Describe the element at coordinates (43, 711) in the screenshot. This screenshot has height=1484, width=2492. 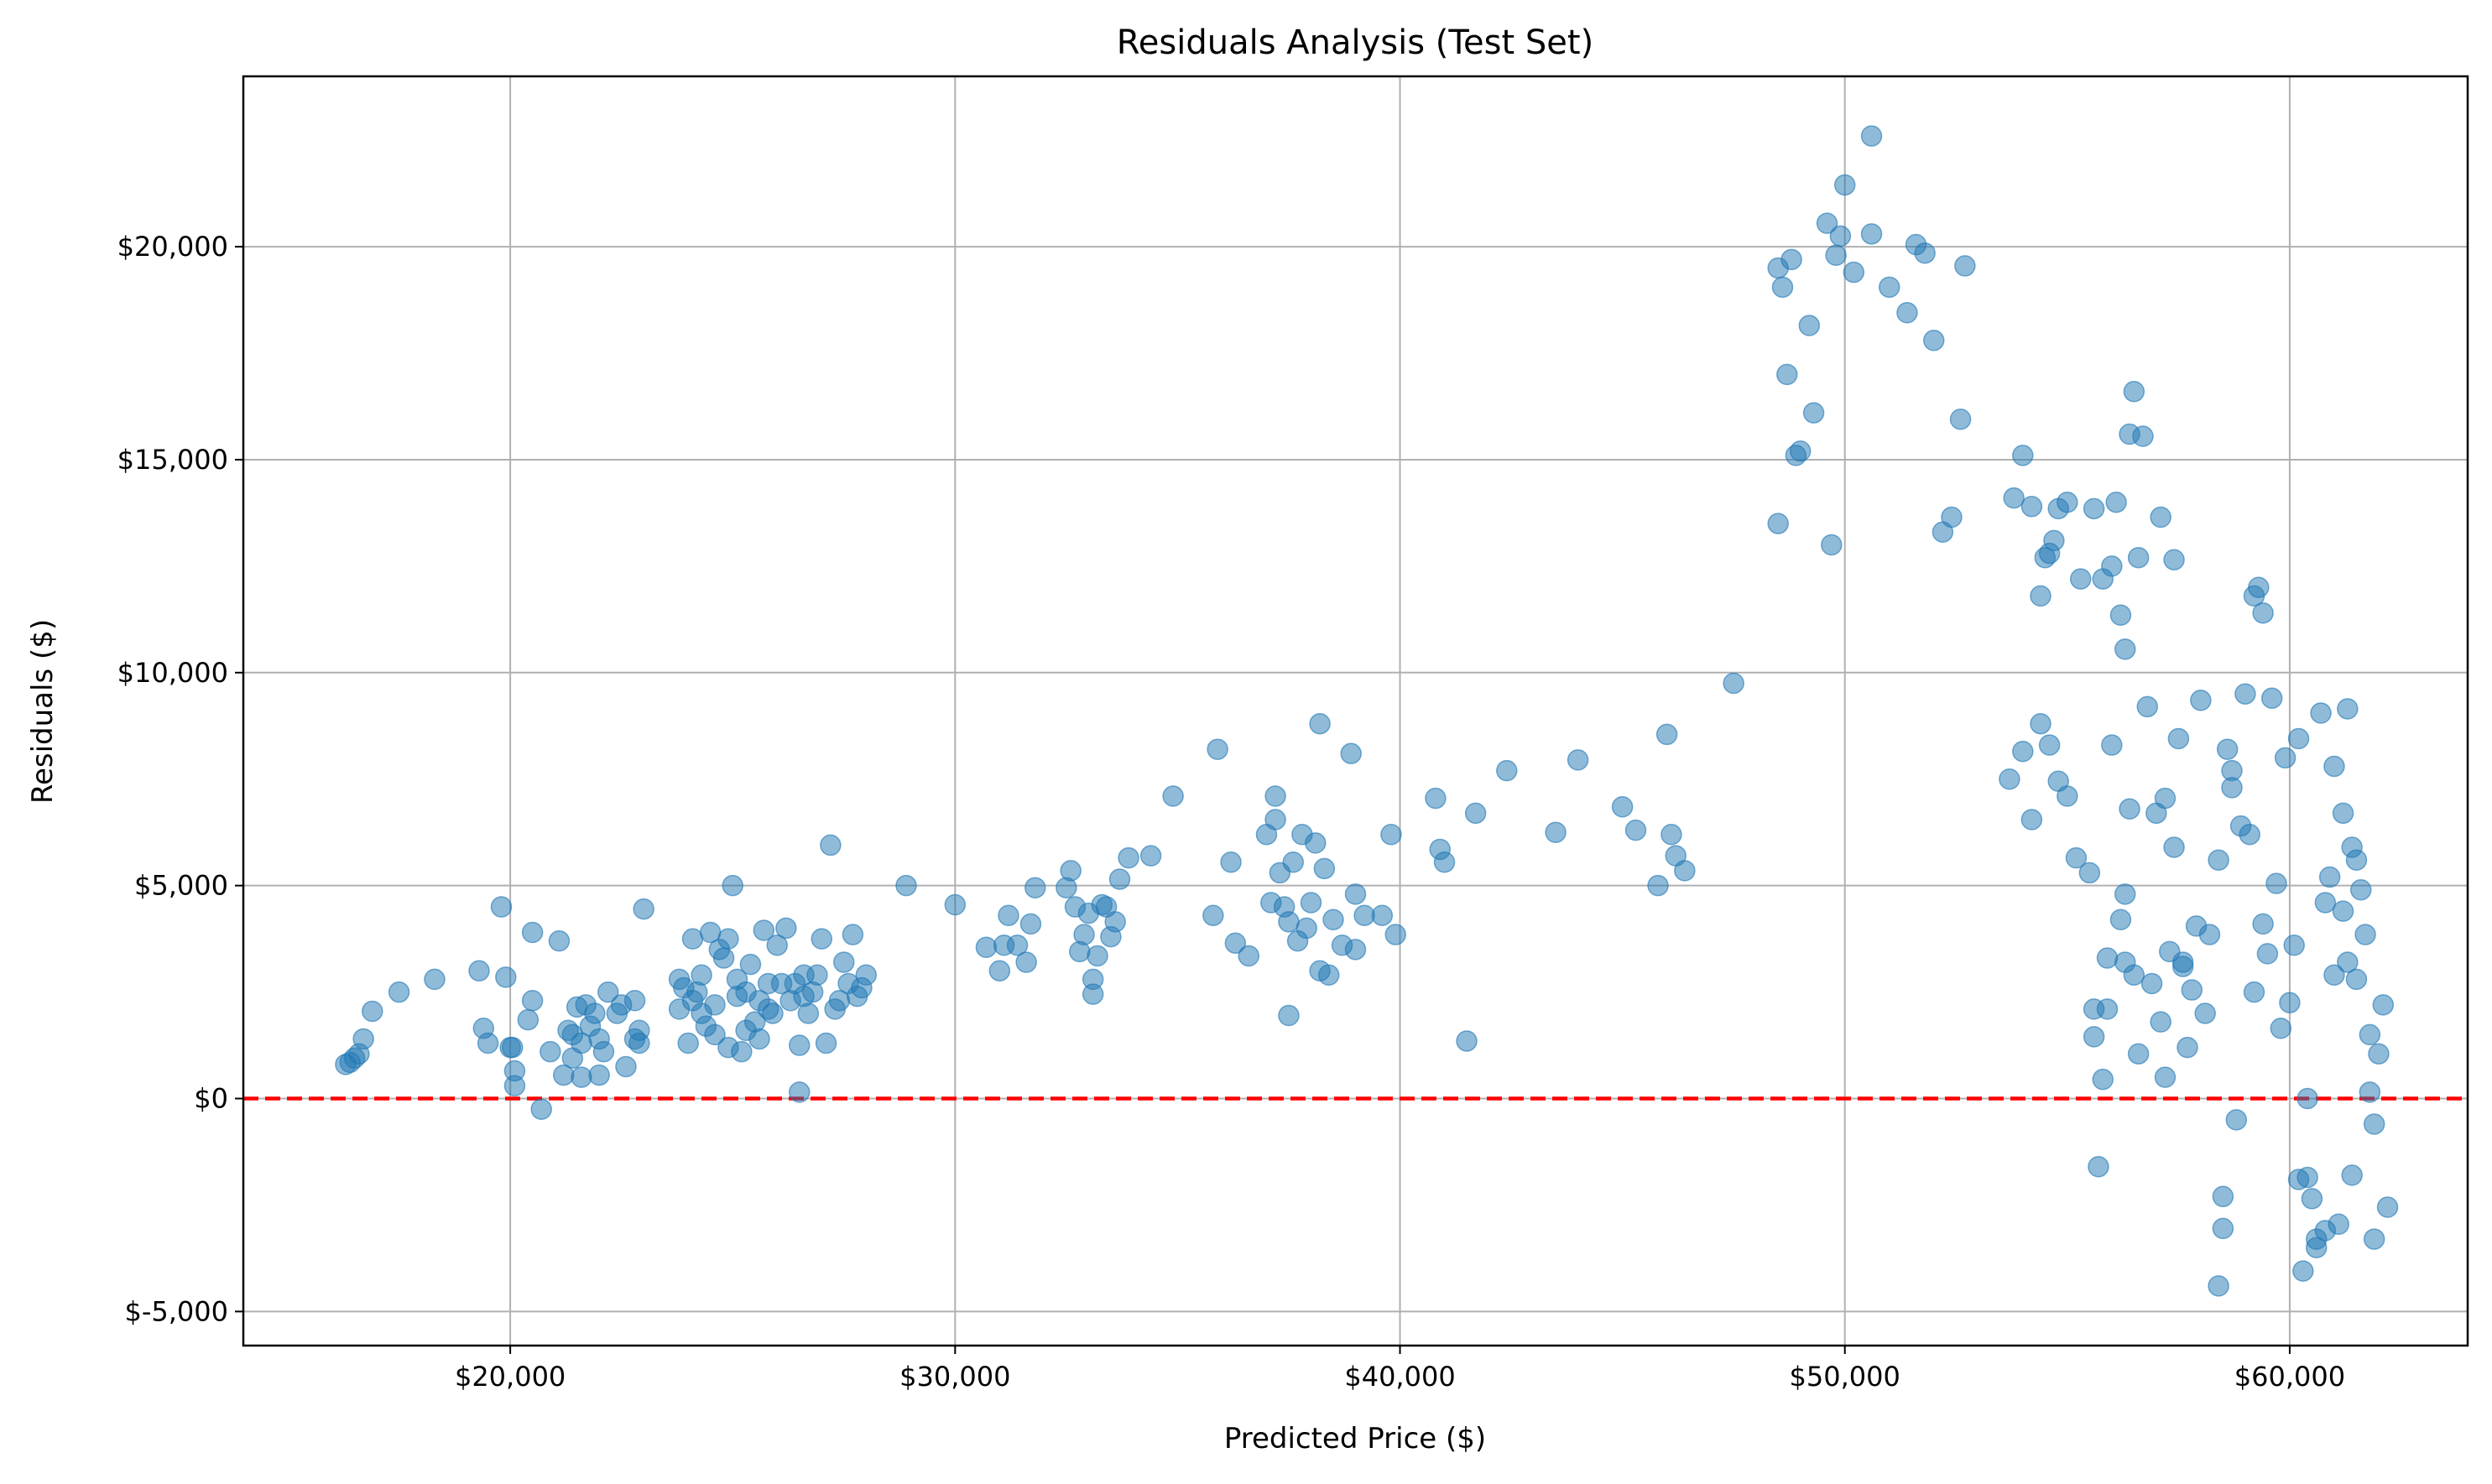
I see `y-axis-label: Residuals ($)` at that location.